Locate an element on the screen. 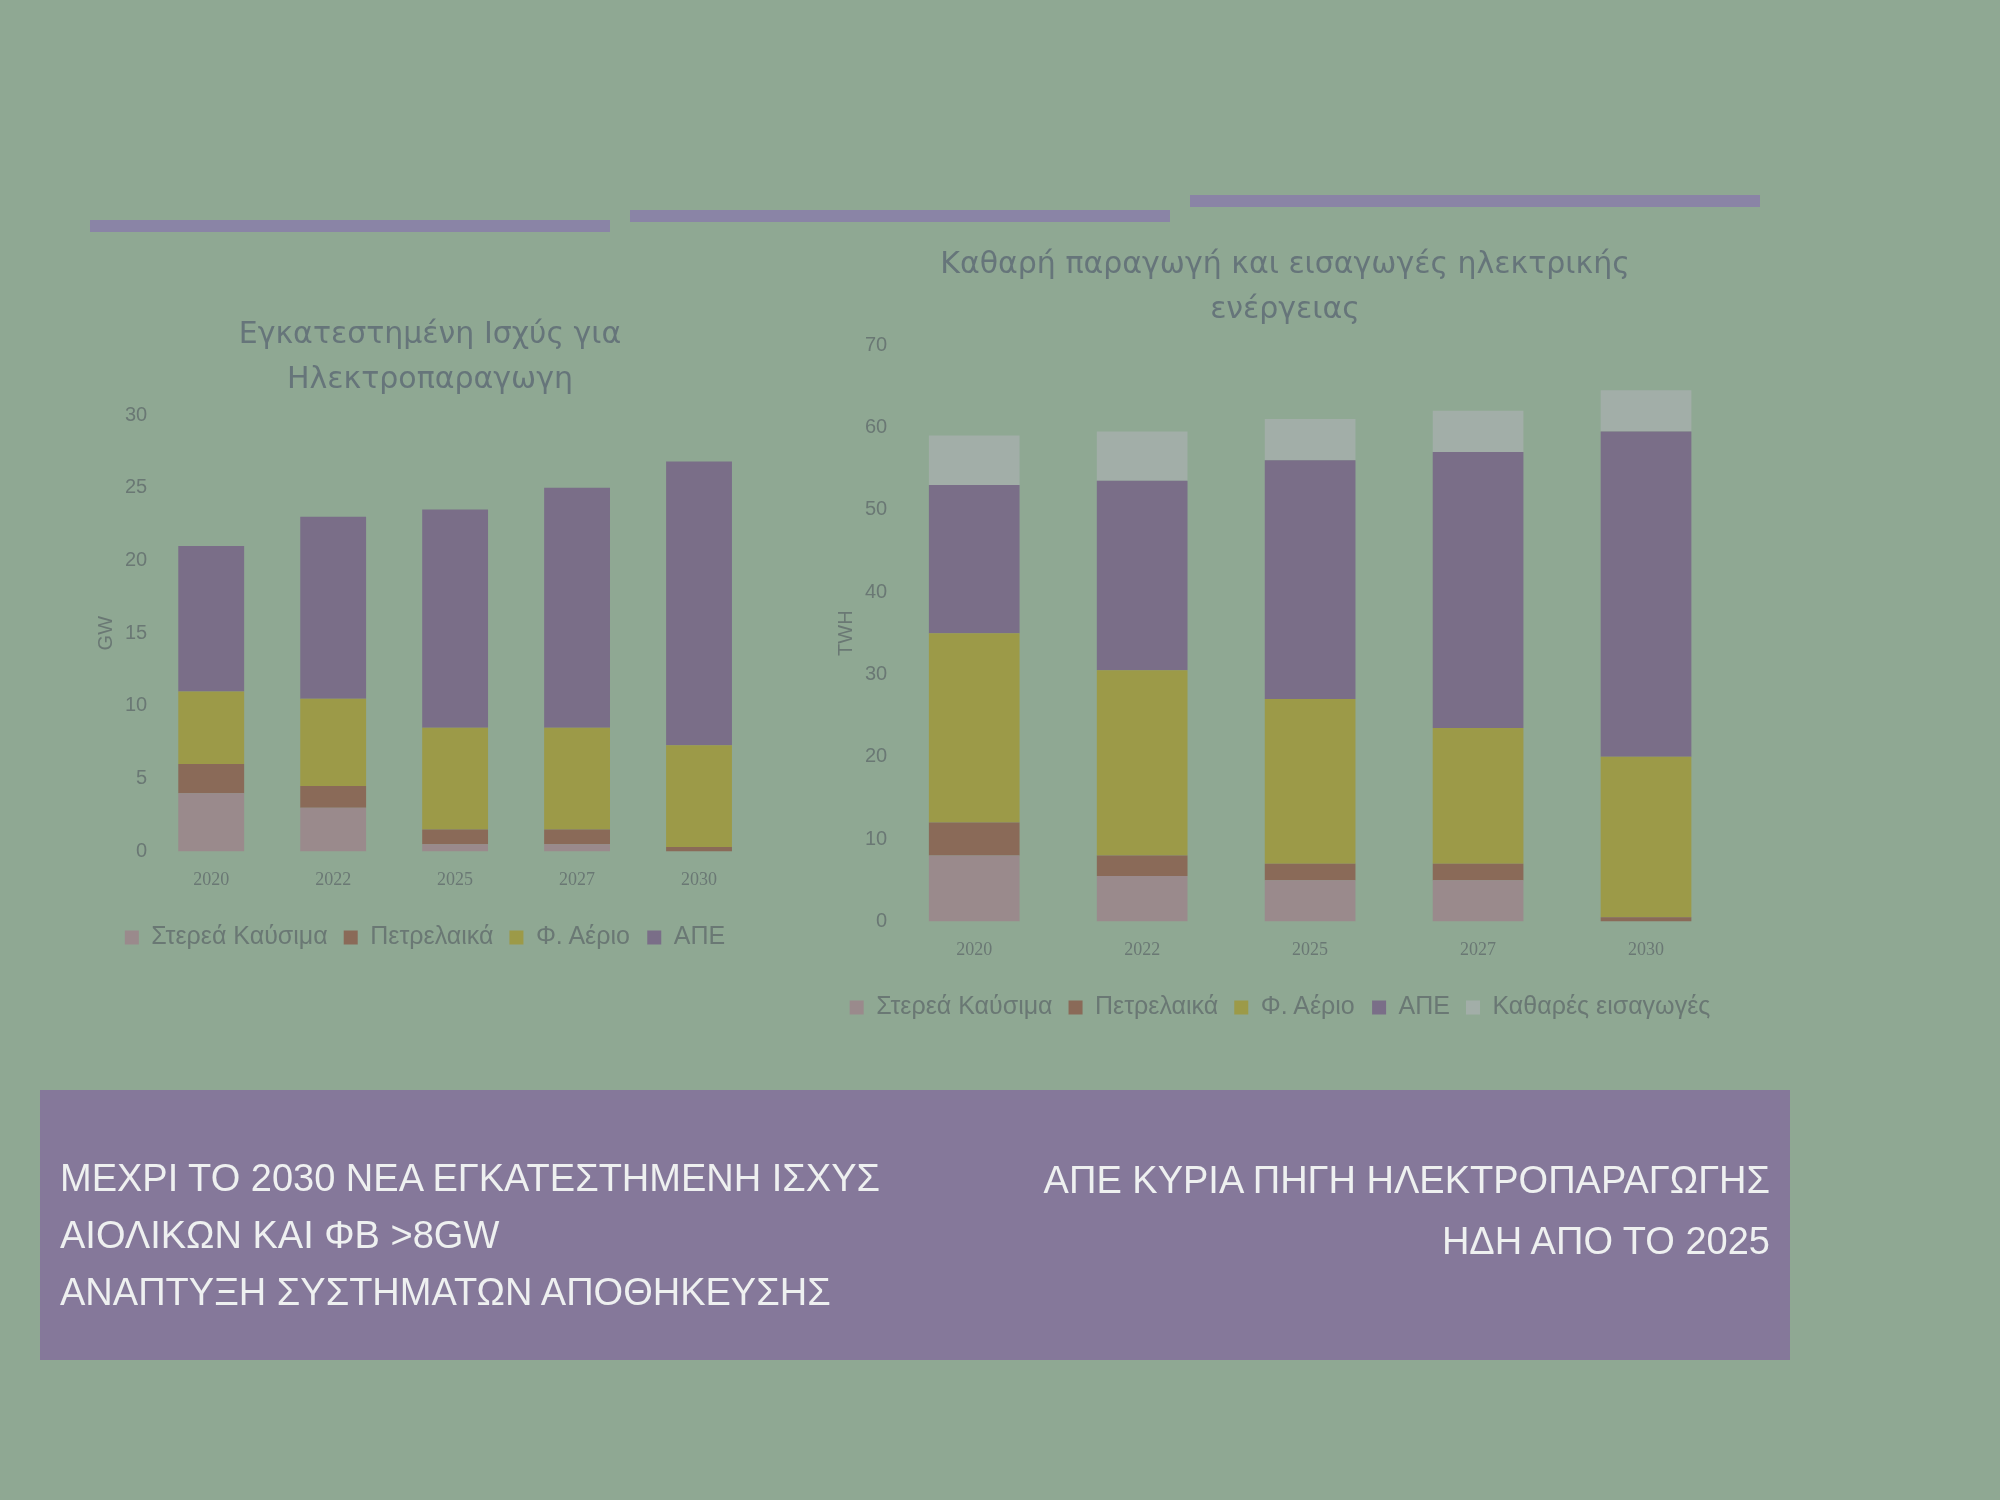 The width and height of the screenshot is (2000, 1500). text: ΜΕΧΡΙ ΤΟ 2030 ΝΕΑ ΕΓΚΑΤΕΣΤΗΜΕΝΗ ΙΣΧΥΣ ΑΙΟΛΙΚΩΝ ΚΑΙ ΦΒ >8GW is located at coordinates (470, 1207).